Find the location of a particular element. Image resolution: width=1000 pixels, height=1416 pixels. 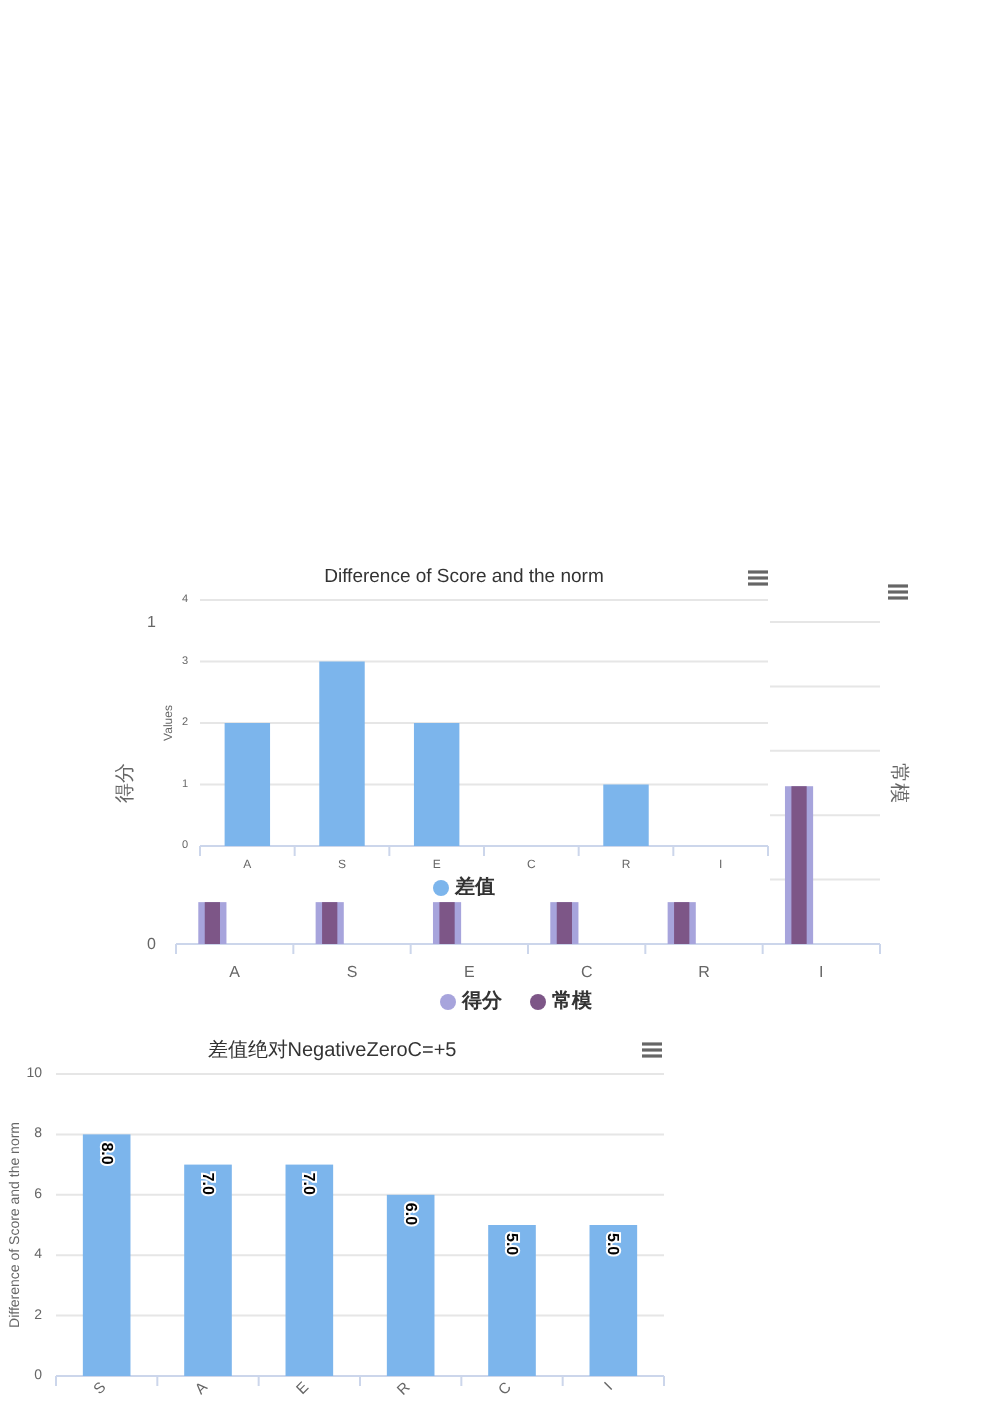

chart-title: 差值绝对NegativeZeroC=+5 is located at coordinates (332, 1050).